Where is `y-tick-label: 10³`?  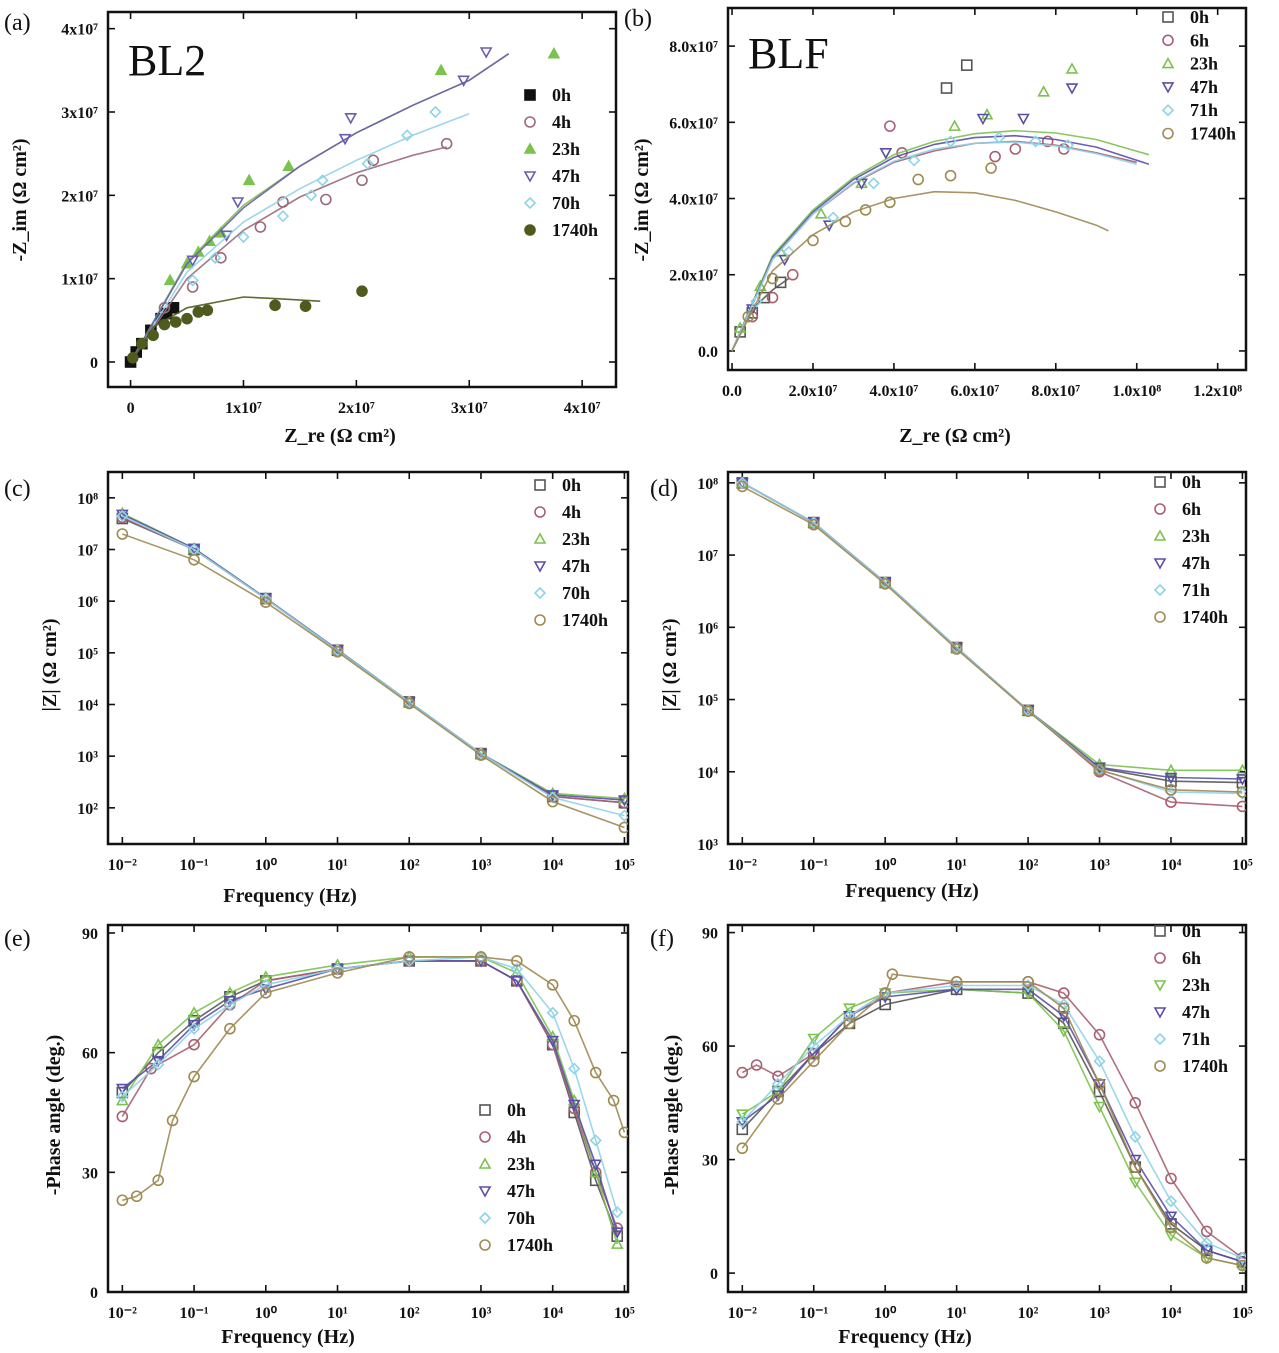 y-tick-label: 10³ is located at coordinates (707, 845).